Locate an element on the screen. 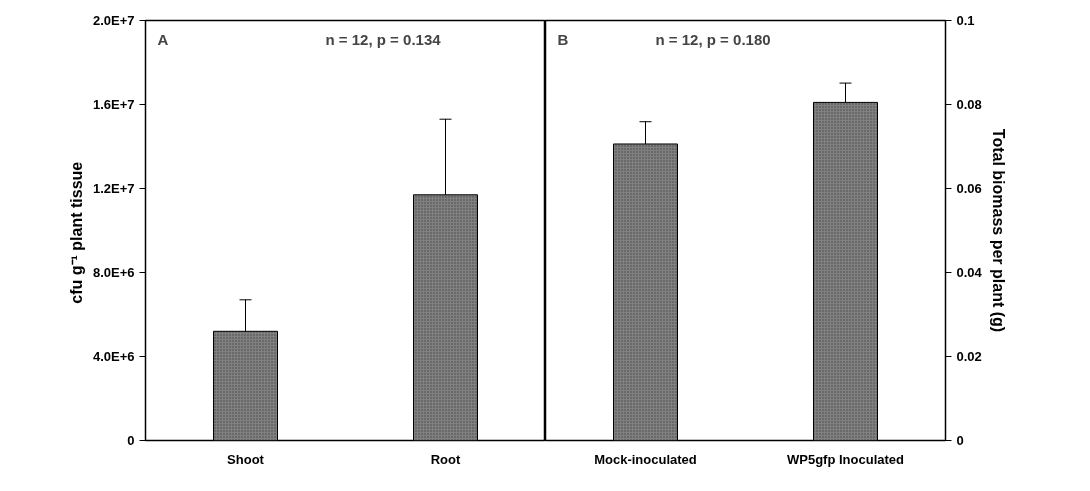 The height and width of the screenshot is (491, 1090). y-tick-label: 0.08 is located at coordinates (969, 104).